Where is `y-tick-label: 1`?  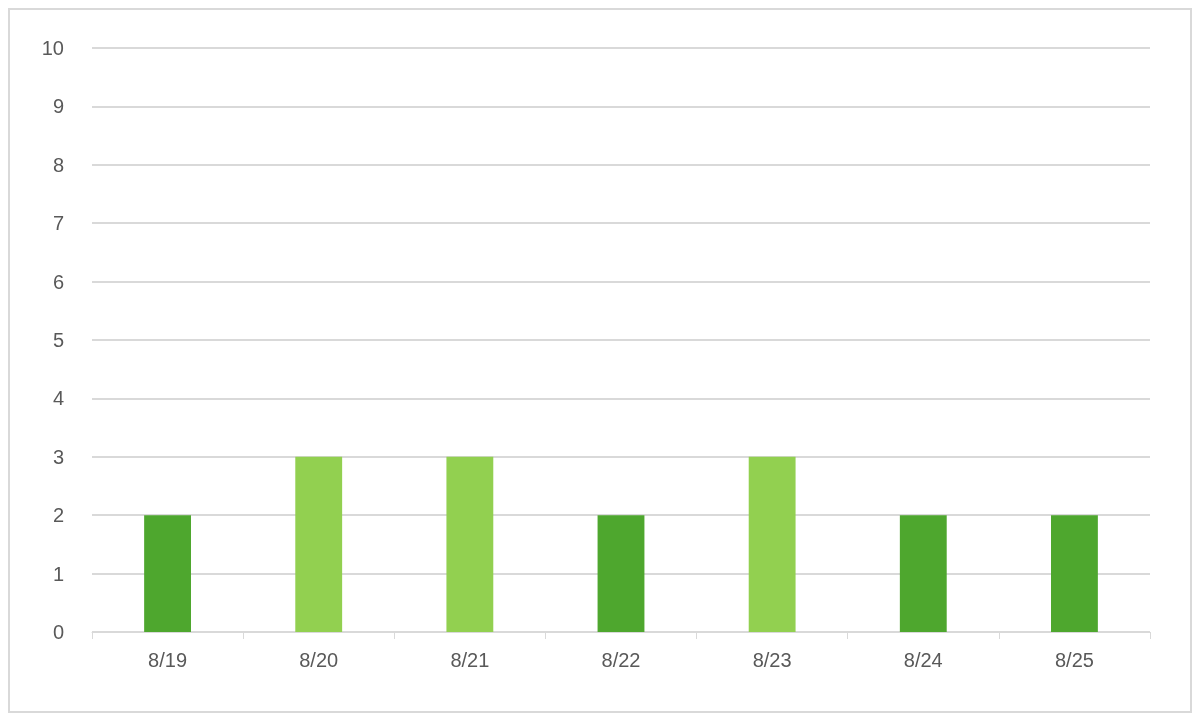 y-tick-label: 1 is located at coordinates (58, 573).